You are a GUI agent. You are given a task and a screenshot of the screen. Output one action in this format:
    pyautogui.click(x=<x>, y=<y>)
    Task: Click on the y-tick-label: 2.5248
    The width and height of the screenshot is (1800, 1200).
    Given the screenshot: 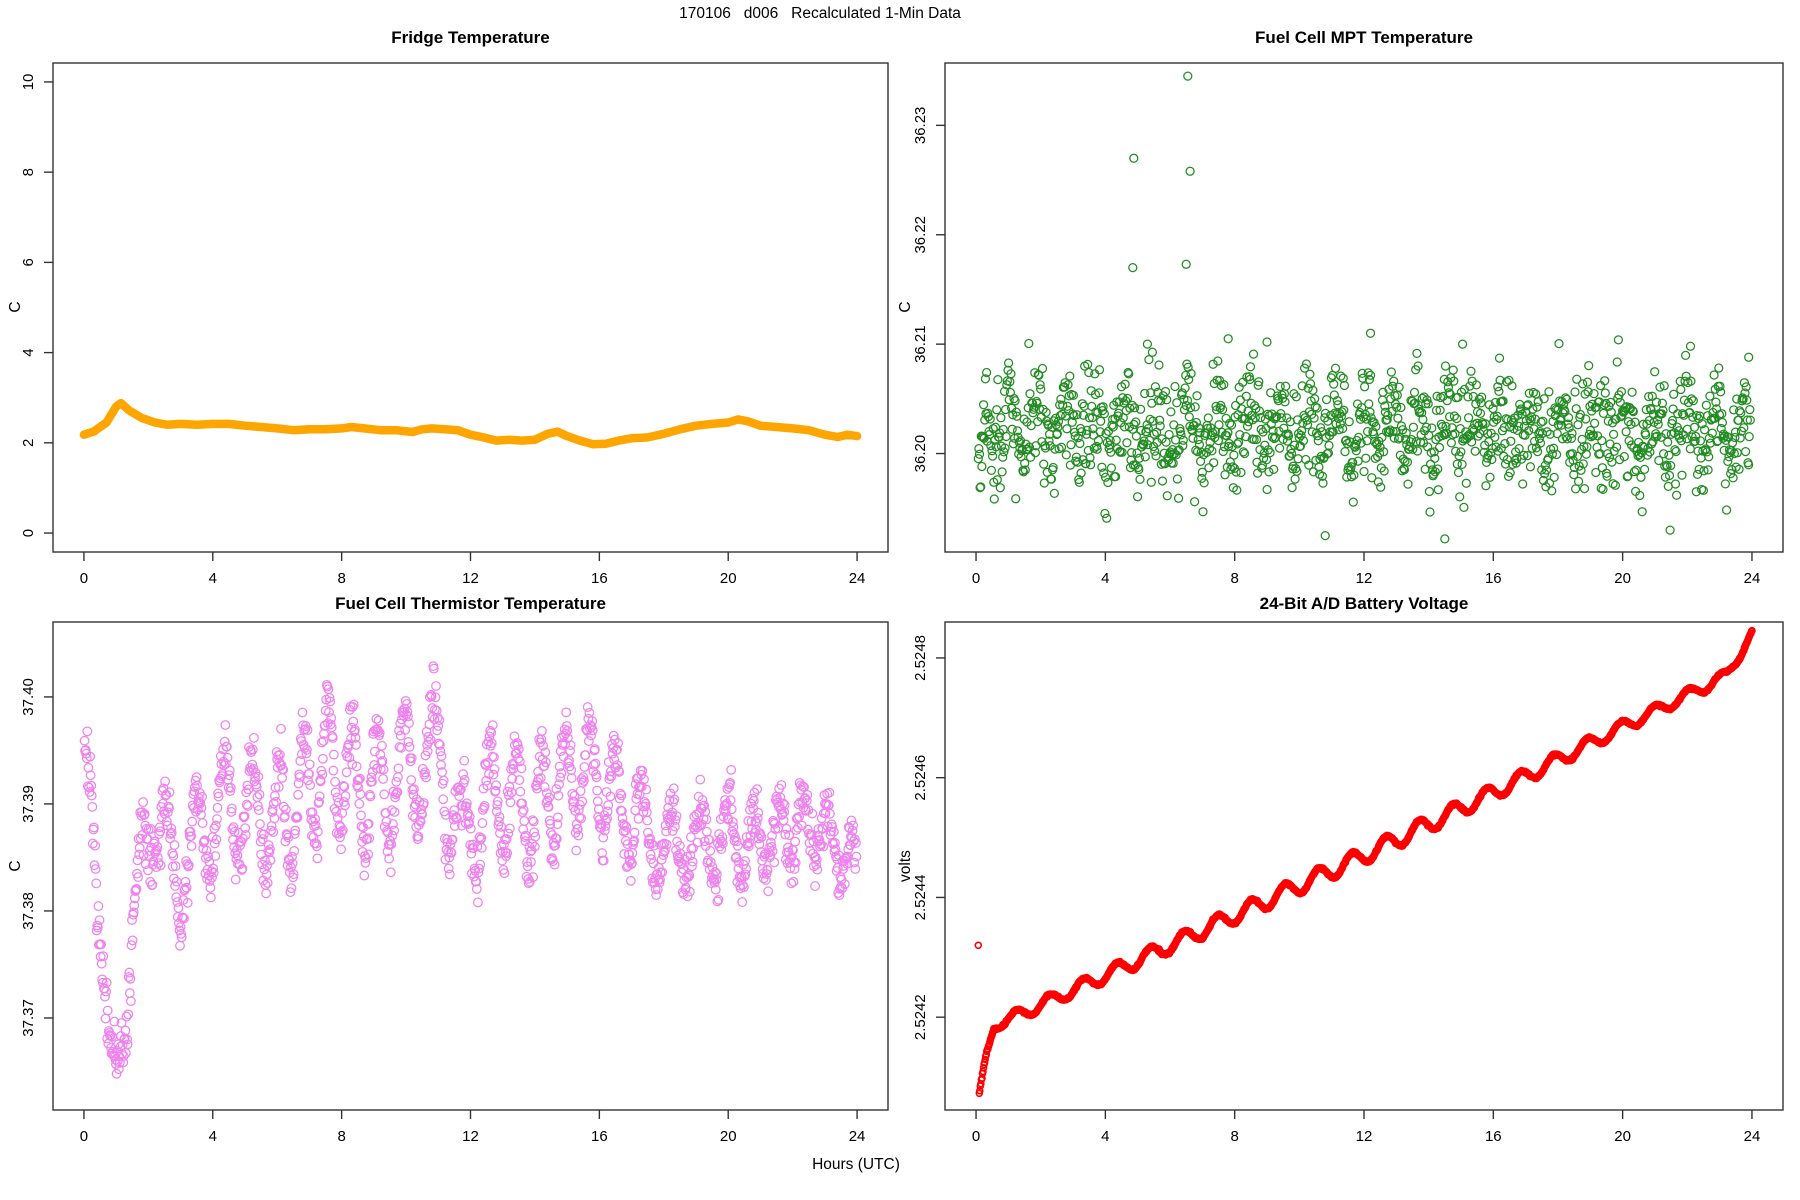 What is the action you would take?
    pyautogui.click(x=920, y=658)
    